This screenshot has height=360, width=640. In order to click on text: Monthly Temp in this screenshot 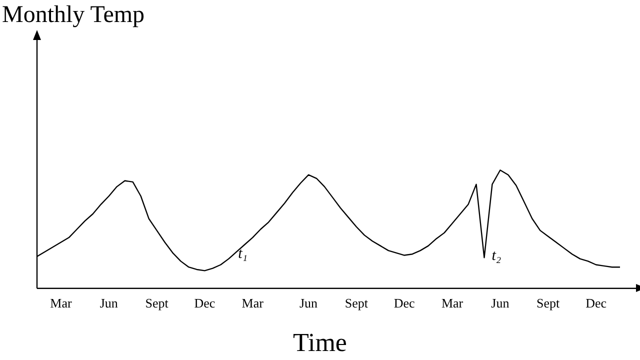, I will do `click(73, 15)`.